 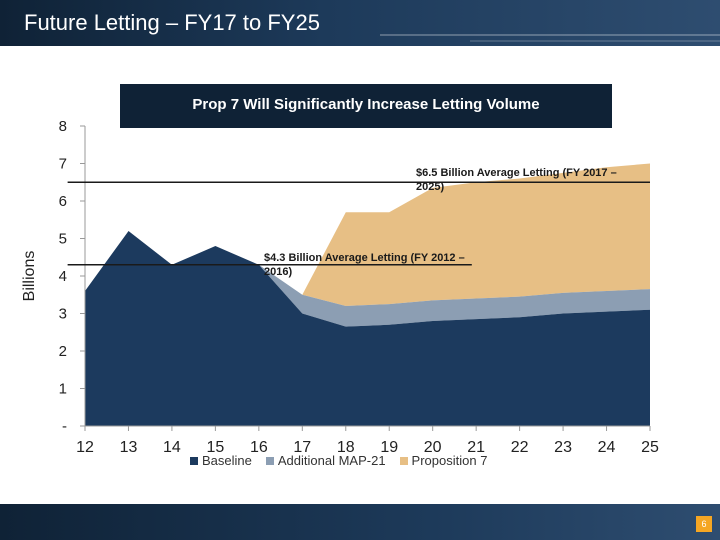 I want to click on x-tick-label: 25, so click(x=650, y=447).